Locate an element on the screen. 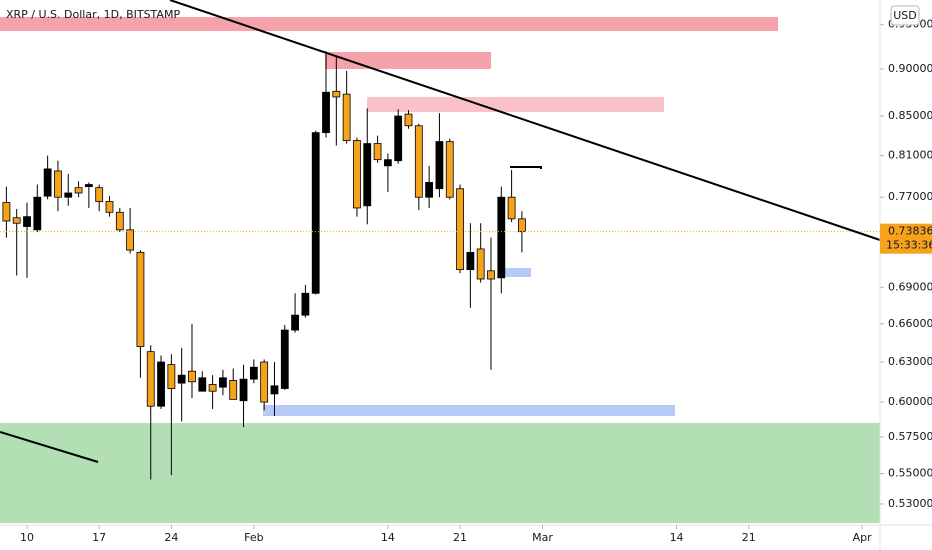  y-tick-label: 0.81000 is located at coordinates (910, 155).